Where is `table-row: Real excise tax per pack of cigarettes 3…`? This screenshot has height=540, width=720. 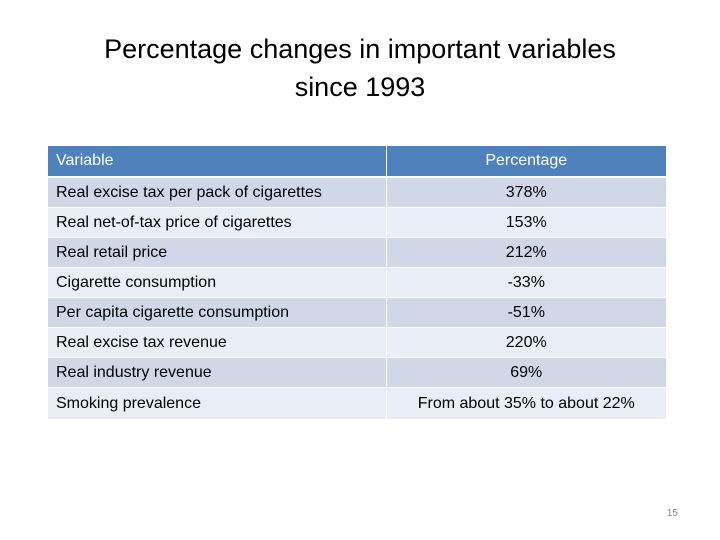 table-row: Real excise tax per pack of cigarettes 3… is located at coordinates (357, 192).